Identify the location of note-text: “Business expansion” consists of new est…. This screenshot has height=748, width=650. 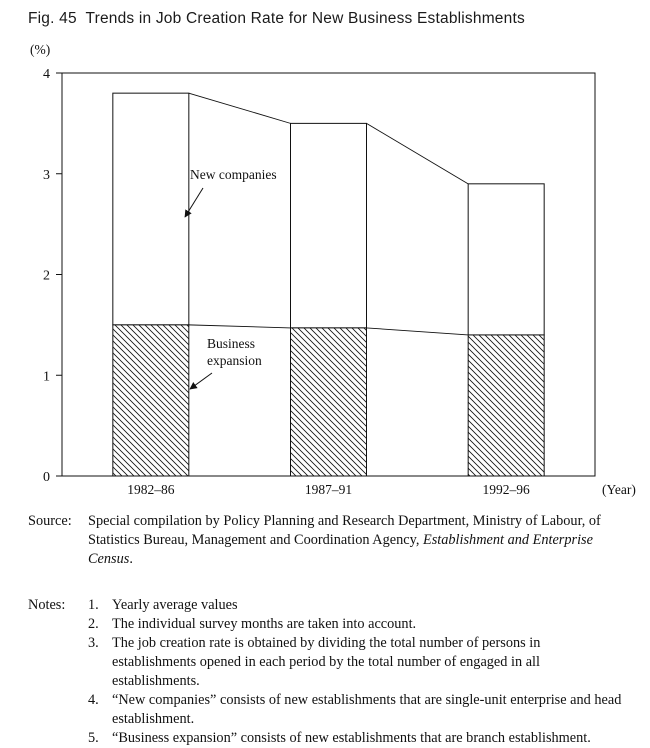
(351, 738).